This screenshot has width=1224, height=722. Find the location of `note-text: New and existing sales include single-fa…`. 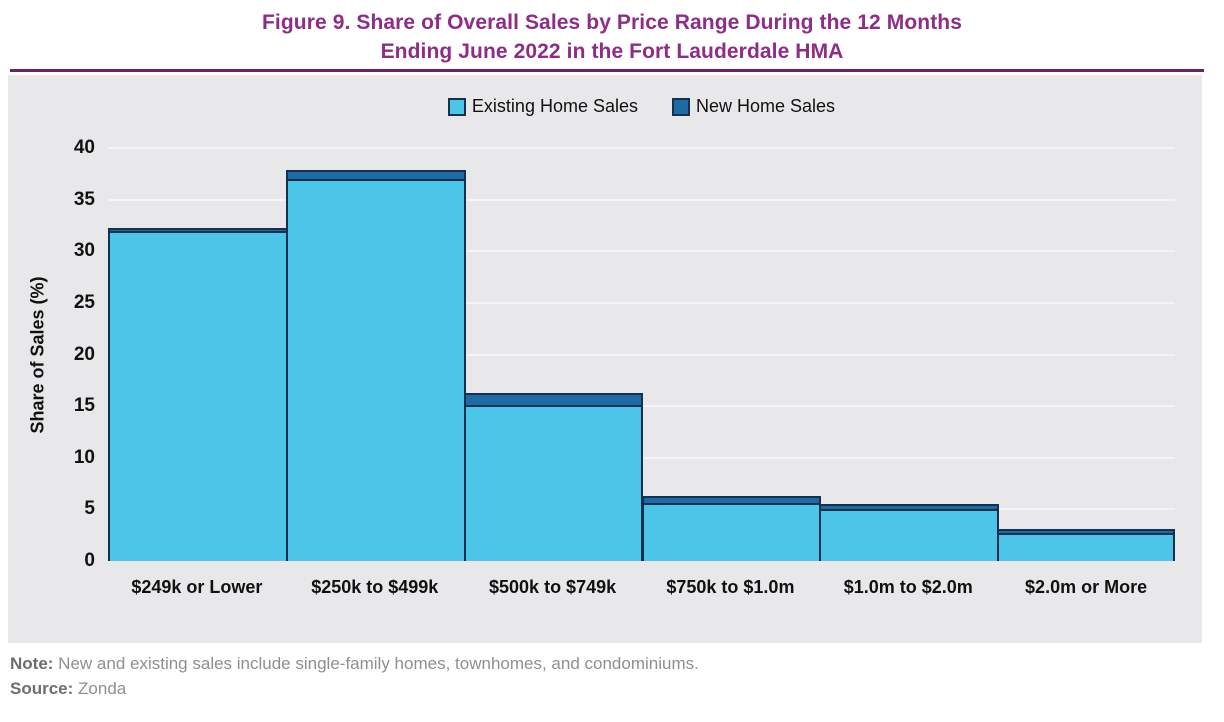

note-text: New and existing sales include single-fa… is located at coordinates (376, 663).